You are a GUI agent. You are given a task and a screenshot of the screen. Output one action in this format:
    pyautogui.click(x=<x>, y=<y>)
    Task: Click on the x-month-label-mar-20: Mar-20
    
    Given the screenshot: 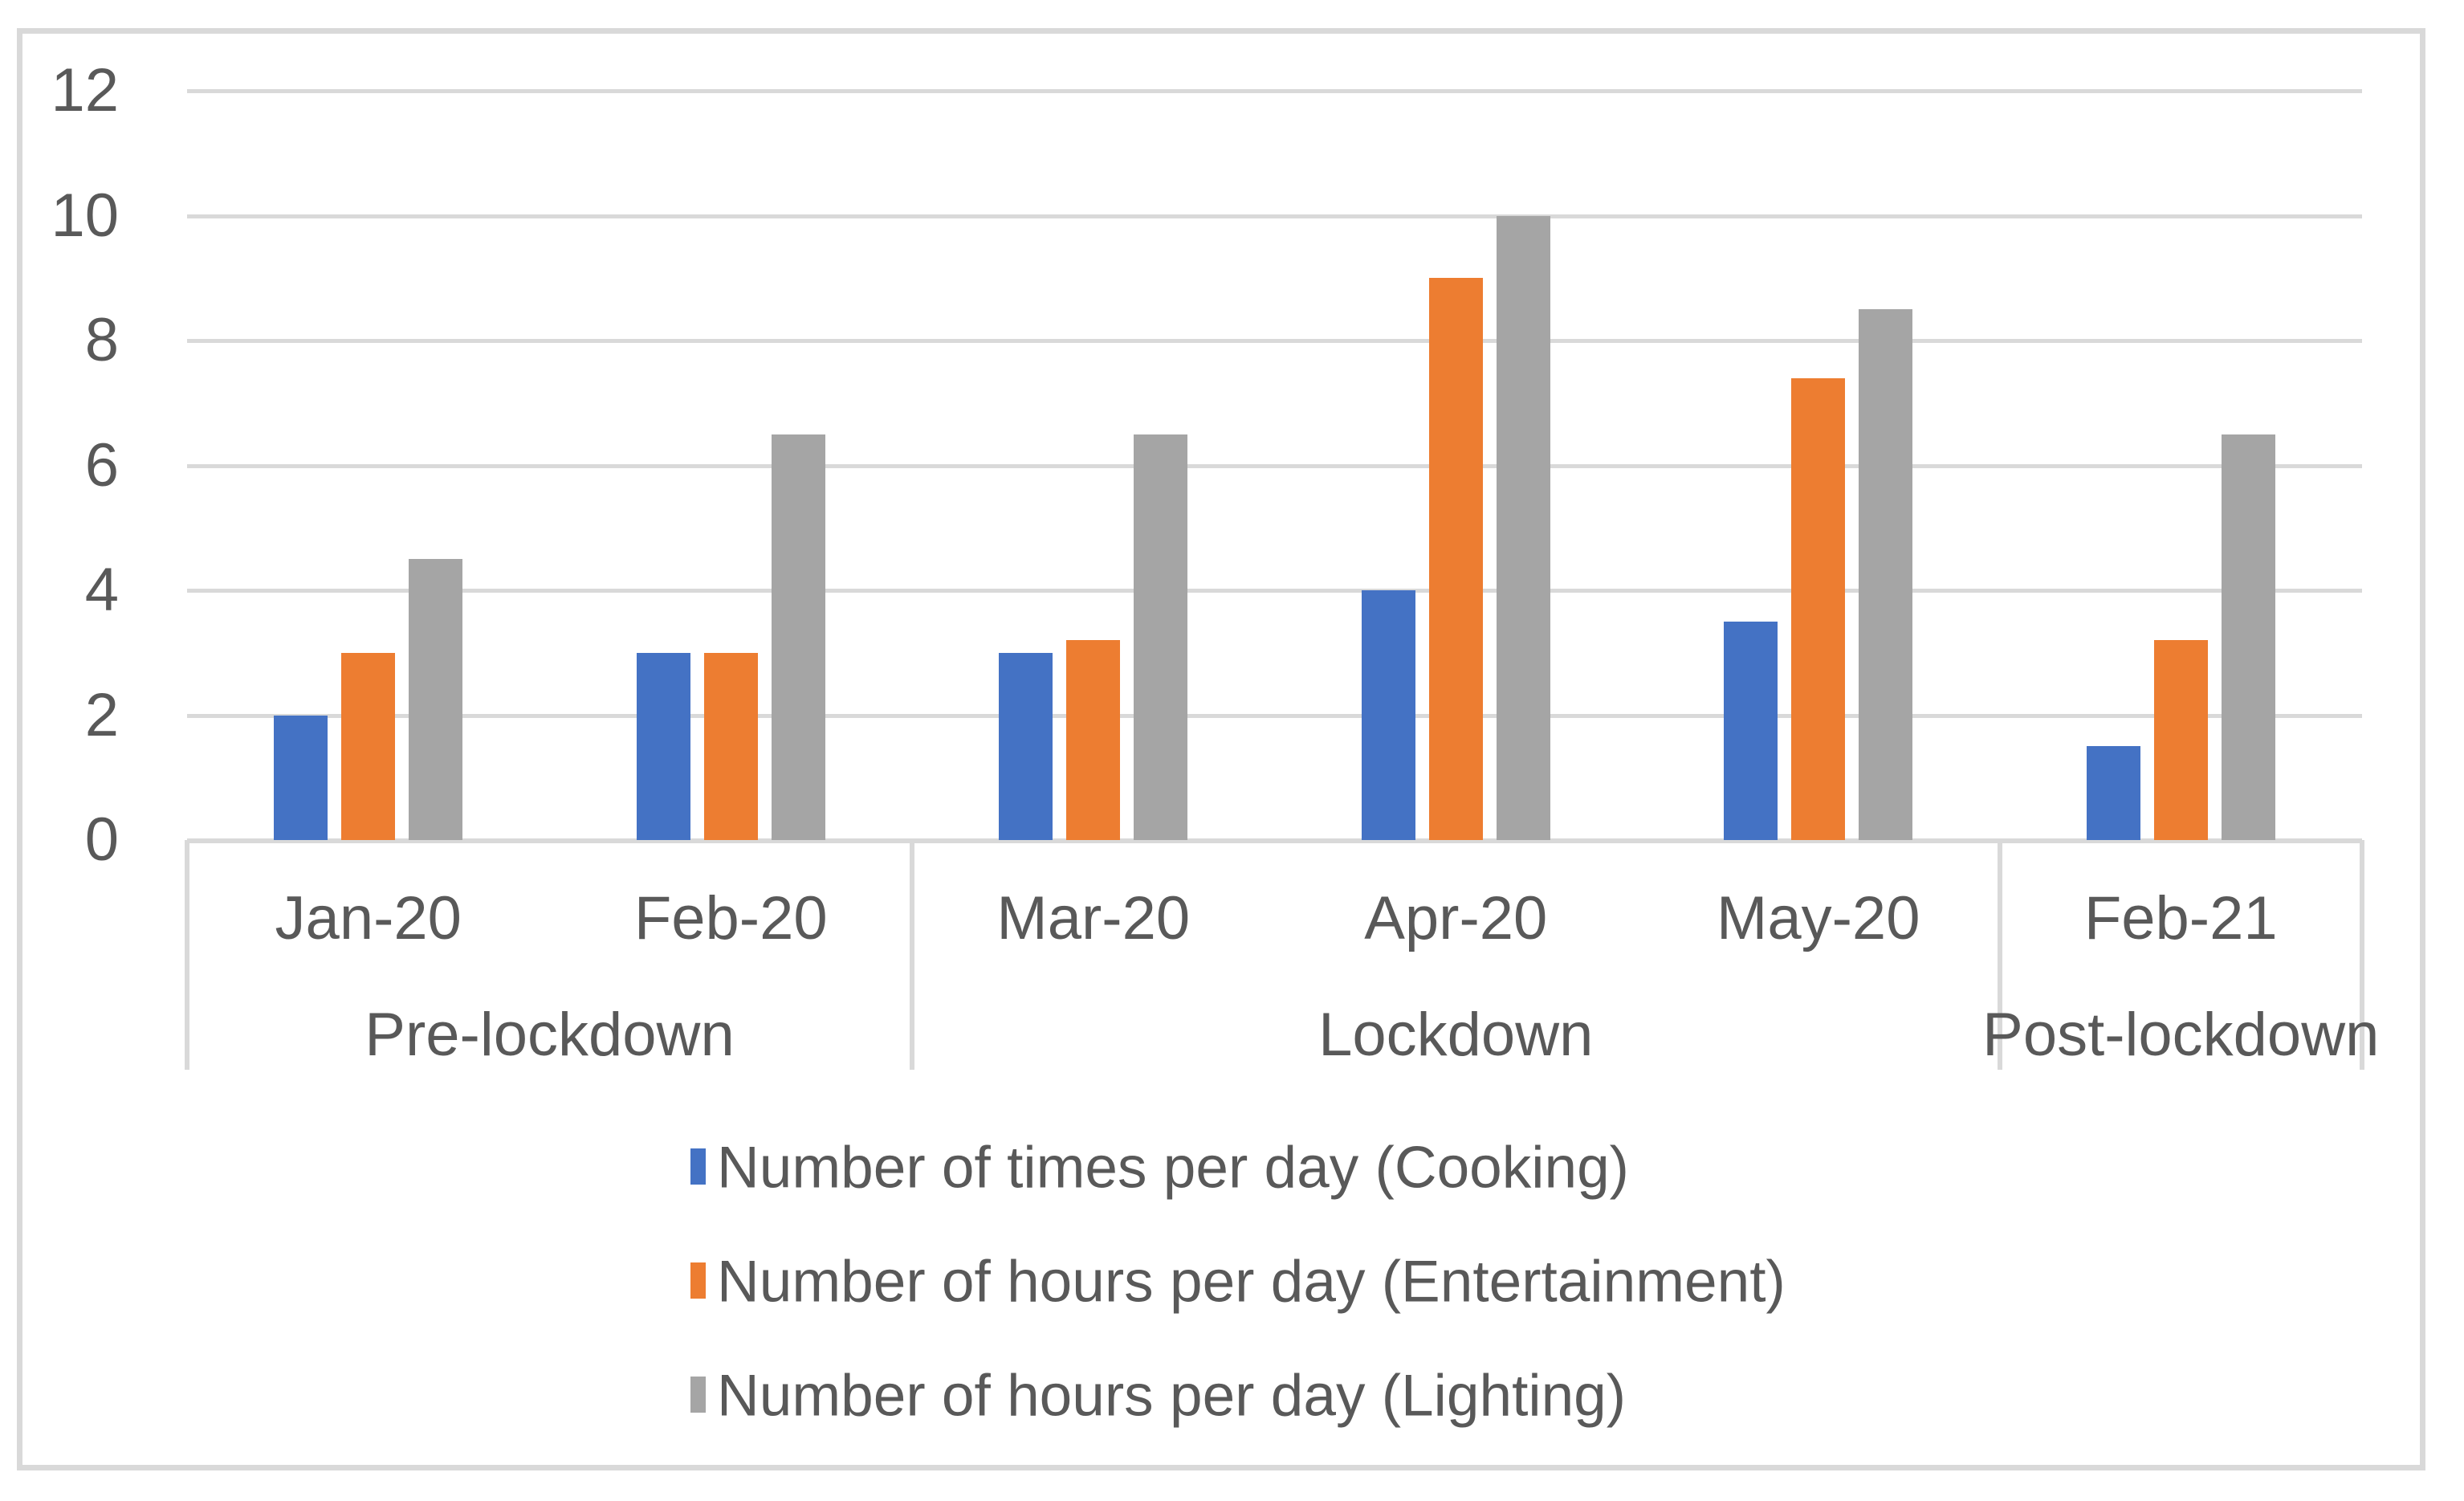 What is the action you would take?
    pyautogui.click(x=1093, y=918)
    